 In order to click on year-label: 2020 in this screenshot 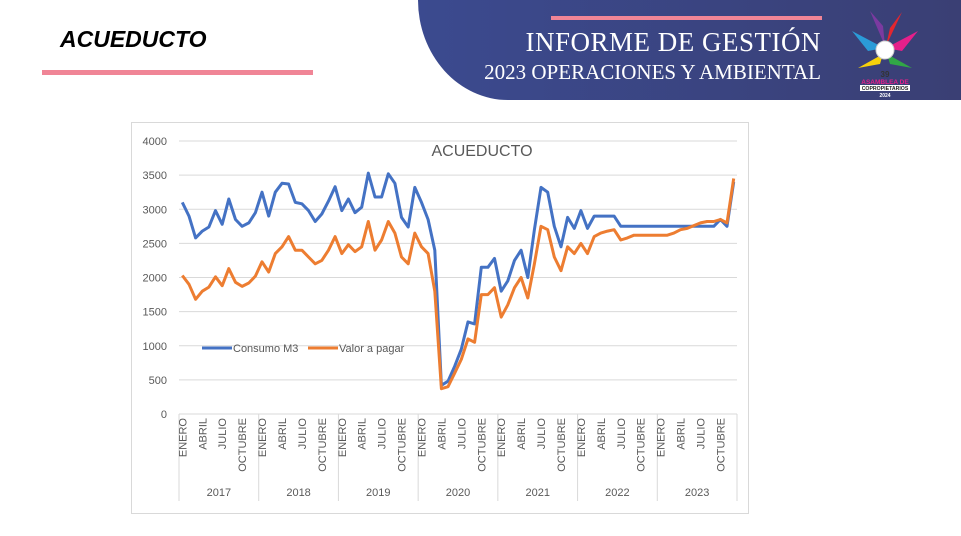, I will do `click(458, 493)`.